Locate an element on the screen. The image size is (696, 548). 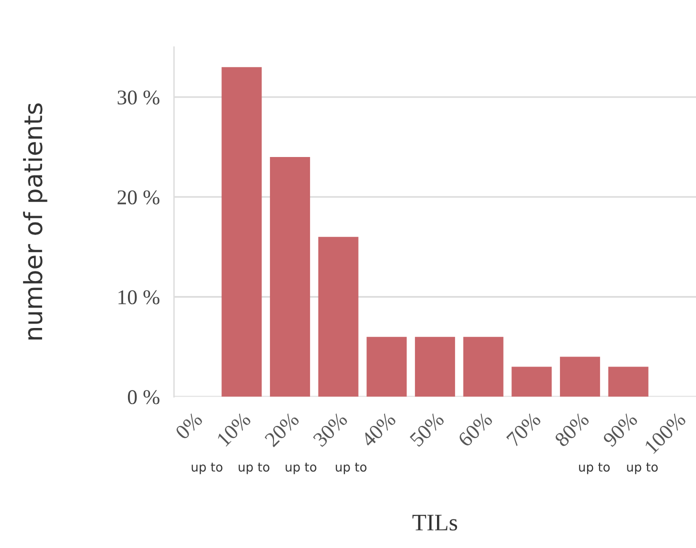
x-tick-label: 50% is located at coordinates (427, 430).